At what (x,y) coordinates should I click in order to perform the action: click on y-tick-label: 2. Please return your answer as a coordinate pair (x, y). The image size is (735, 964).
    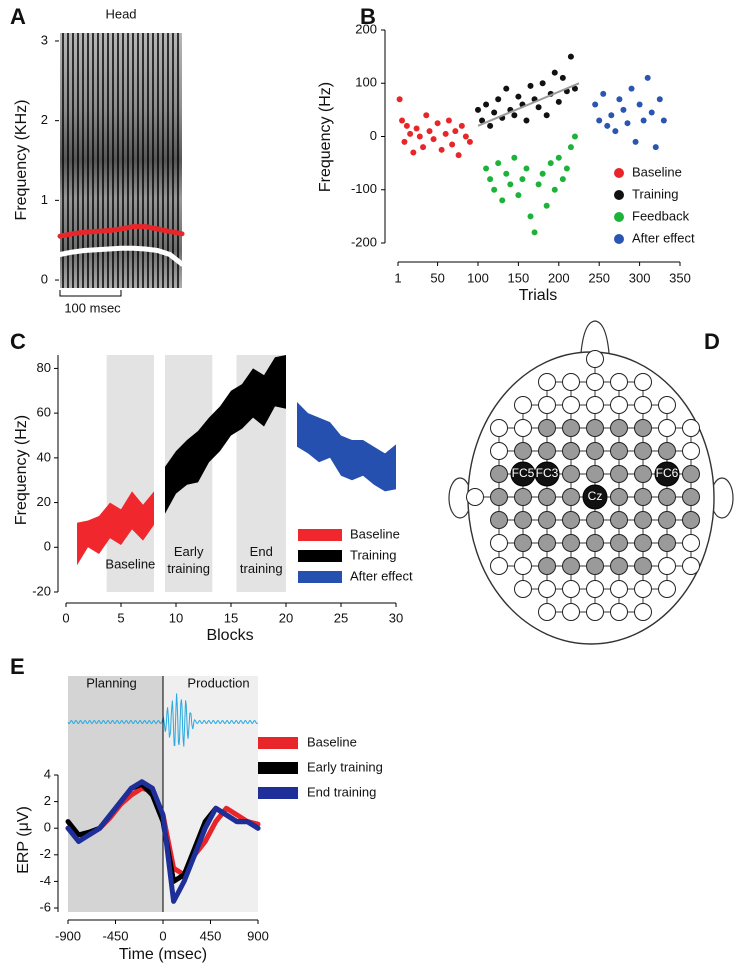
    Looking at the image, I should click on (47, 800).